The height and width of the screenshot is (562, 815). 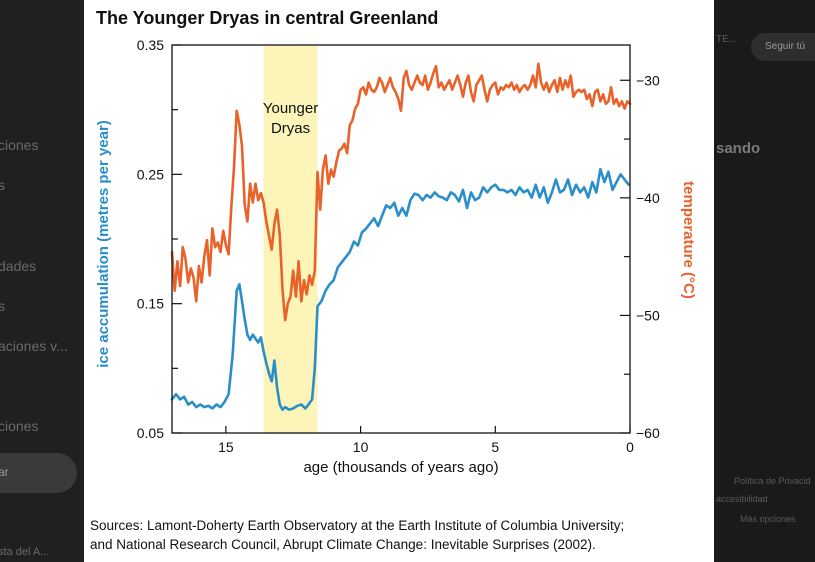 I want to click on y-right-axis-label: temperature (°C), so click(x=688, y=240).